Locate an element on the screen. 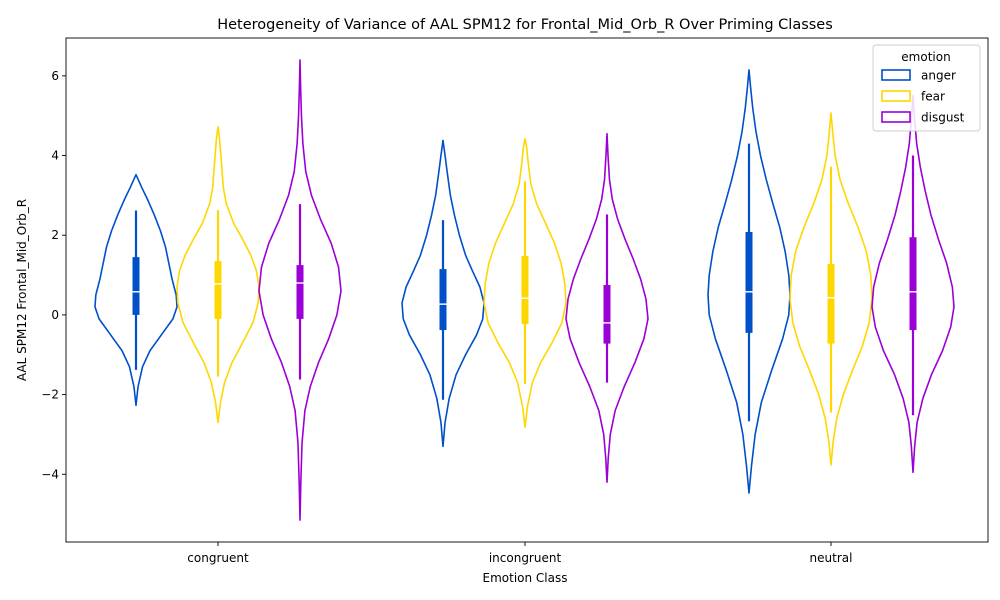 This screenshot has width=1000, height=600. violin-fear-incongruent is located at coordinates (525, 283).